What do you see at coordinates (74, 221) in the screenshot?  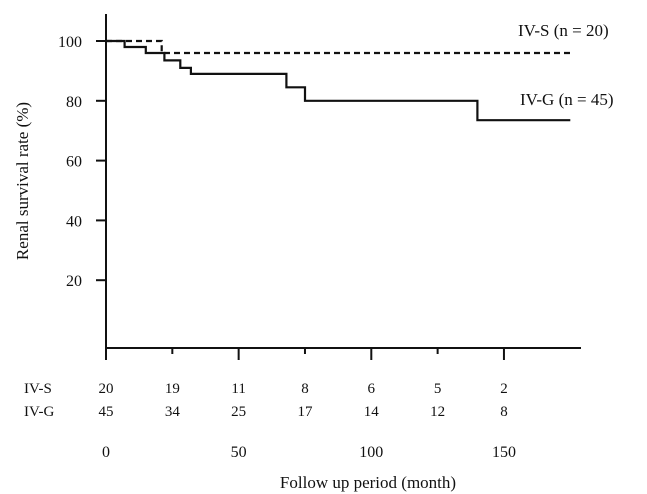 I see `y-tick-label: 40` at bounding box center [74, 221].